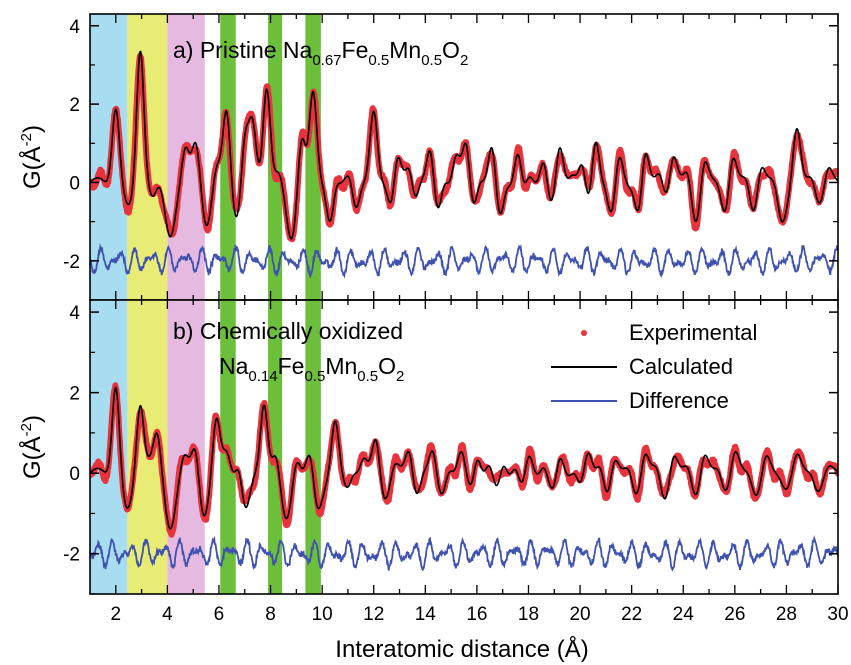 This screenshot has height=665, width=851. What do you see at coordinates (71, 555) in the screenshot?
I see `y-tick-label-b: -2` at bounding box center [71, 555].